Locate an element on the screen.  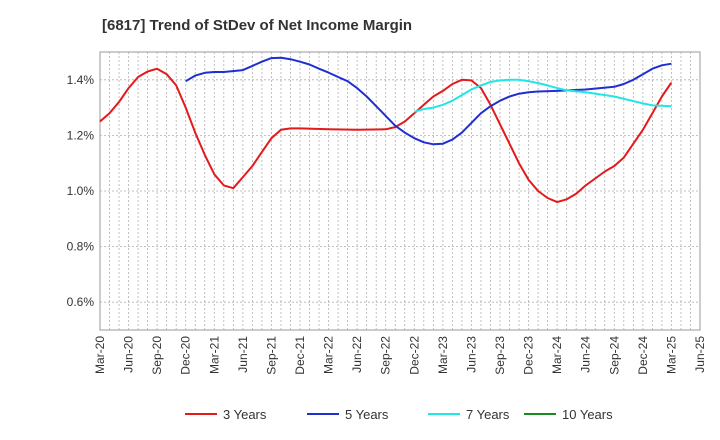
series-line-7-years is located at coordinates (543, 95).